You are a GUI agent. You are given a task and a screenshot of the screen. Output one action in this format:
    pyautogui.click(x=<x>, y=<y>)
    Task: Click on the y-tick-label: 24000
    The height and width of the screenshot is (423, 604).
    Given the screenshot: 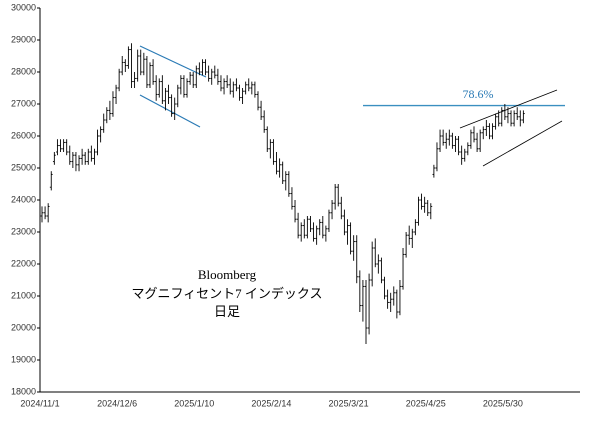 What is the action you would take?
    pyautogui.click(x=23, y=199)
    